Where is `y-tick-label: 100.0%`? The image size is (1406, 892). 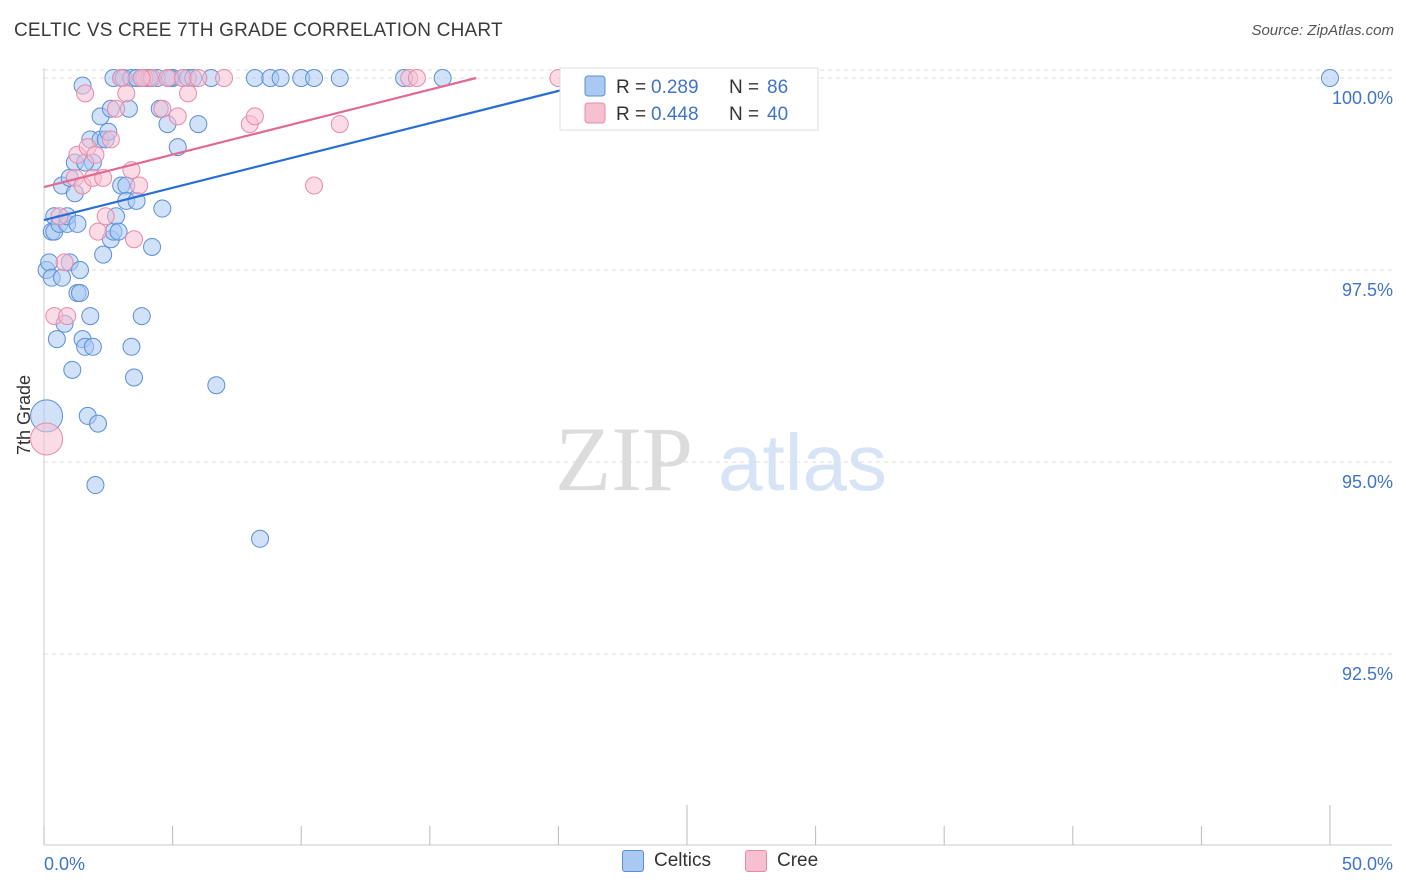
y-tick-label: 100.0% is located at coordinates (1362, 98).